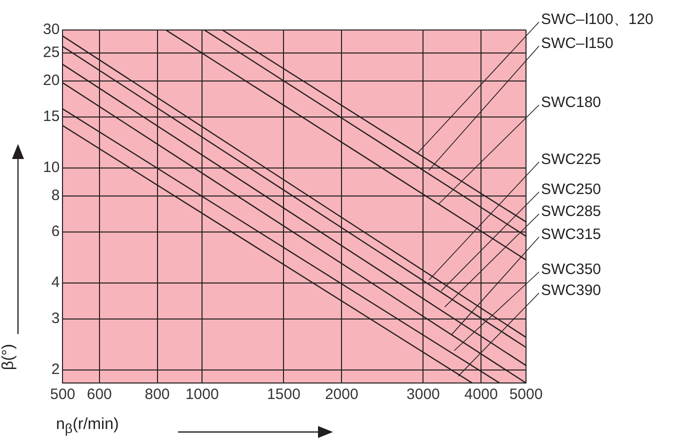 The height and width of the screenshot is (443, 676). I want to click on annotation: SWC–Ⅰ150, so click(577, 43).